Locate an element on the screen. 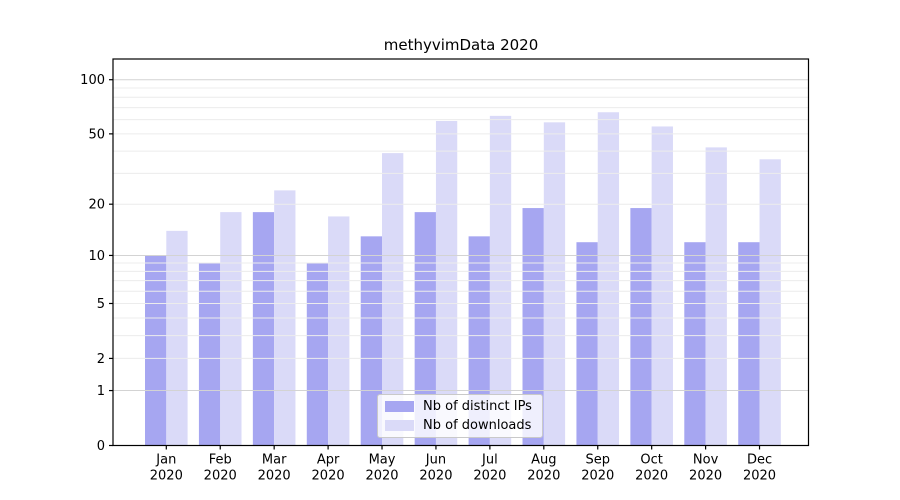  bar-distinct-ips-may is located at coordinates (371, 341).